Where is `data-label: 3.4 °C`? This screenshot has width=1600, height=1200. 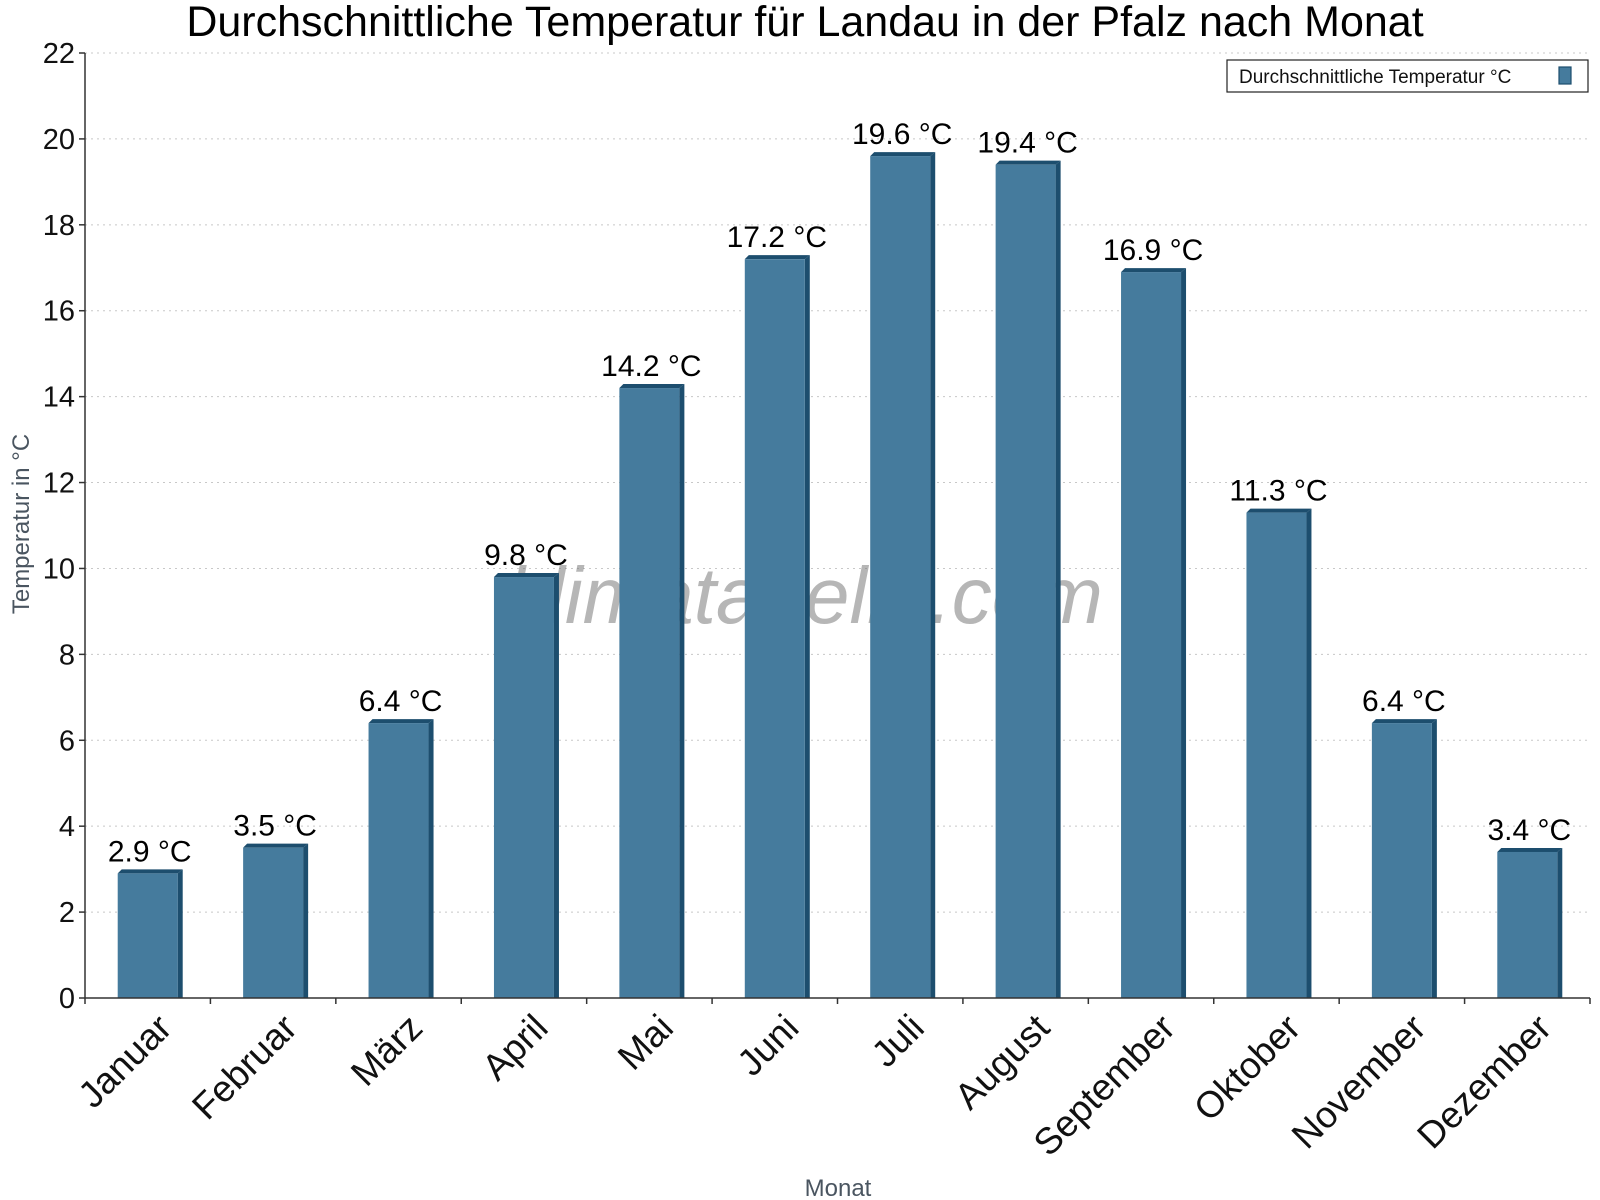 data-label: 3.4 °C is located at coordinates (1529, 830).